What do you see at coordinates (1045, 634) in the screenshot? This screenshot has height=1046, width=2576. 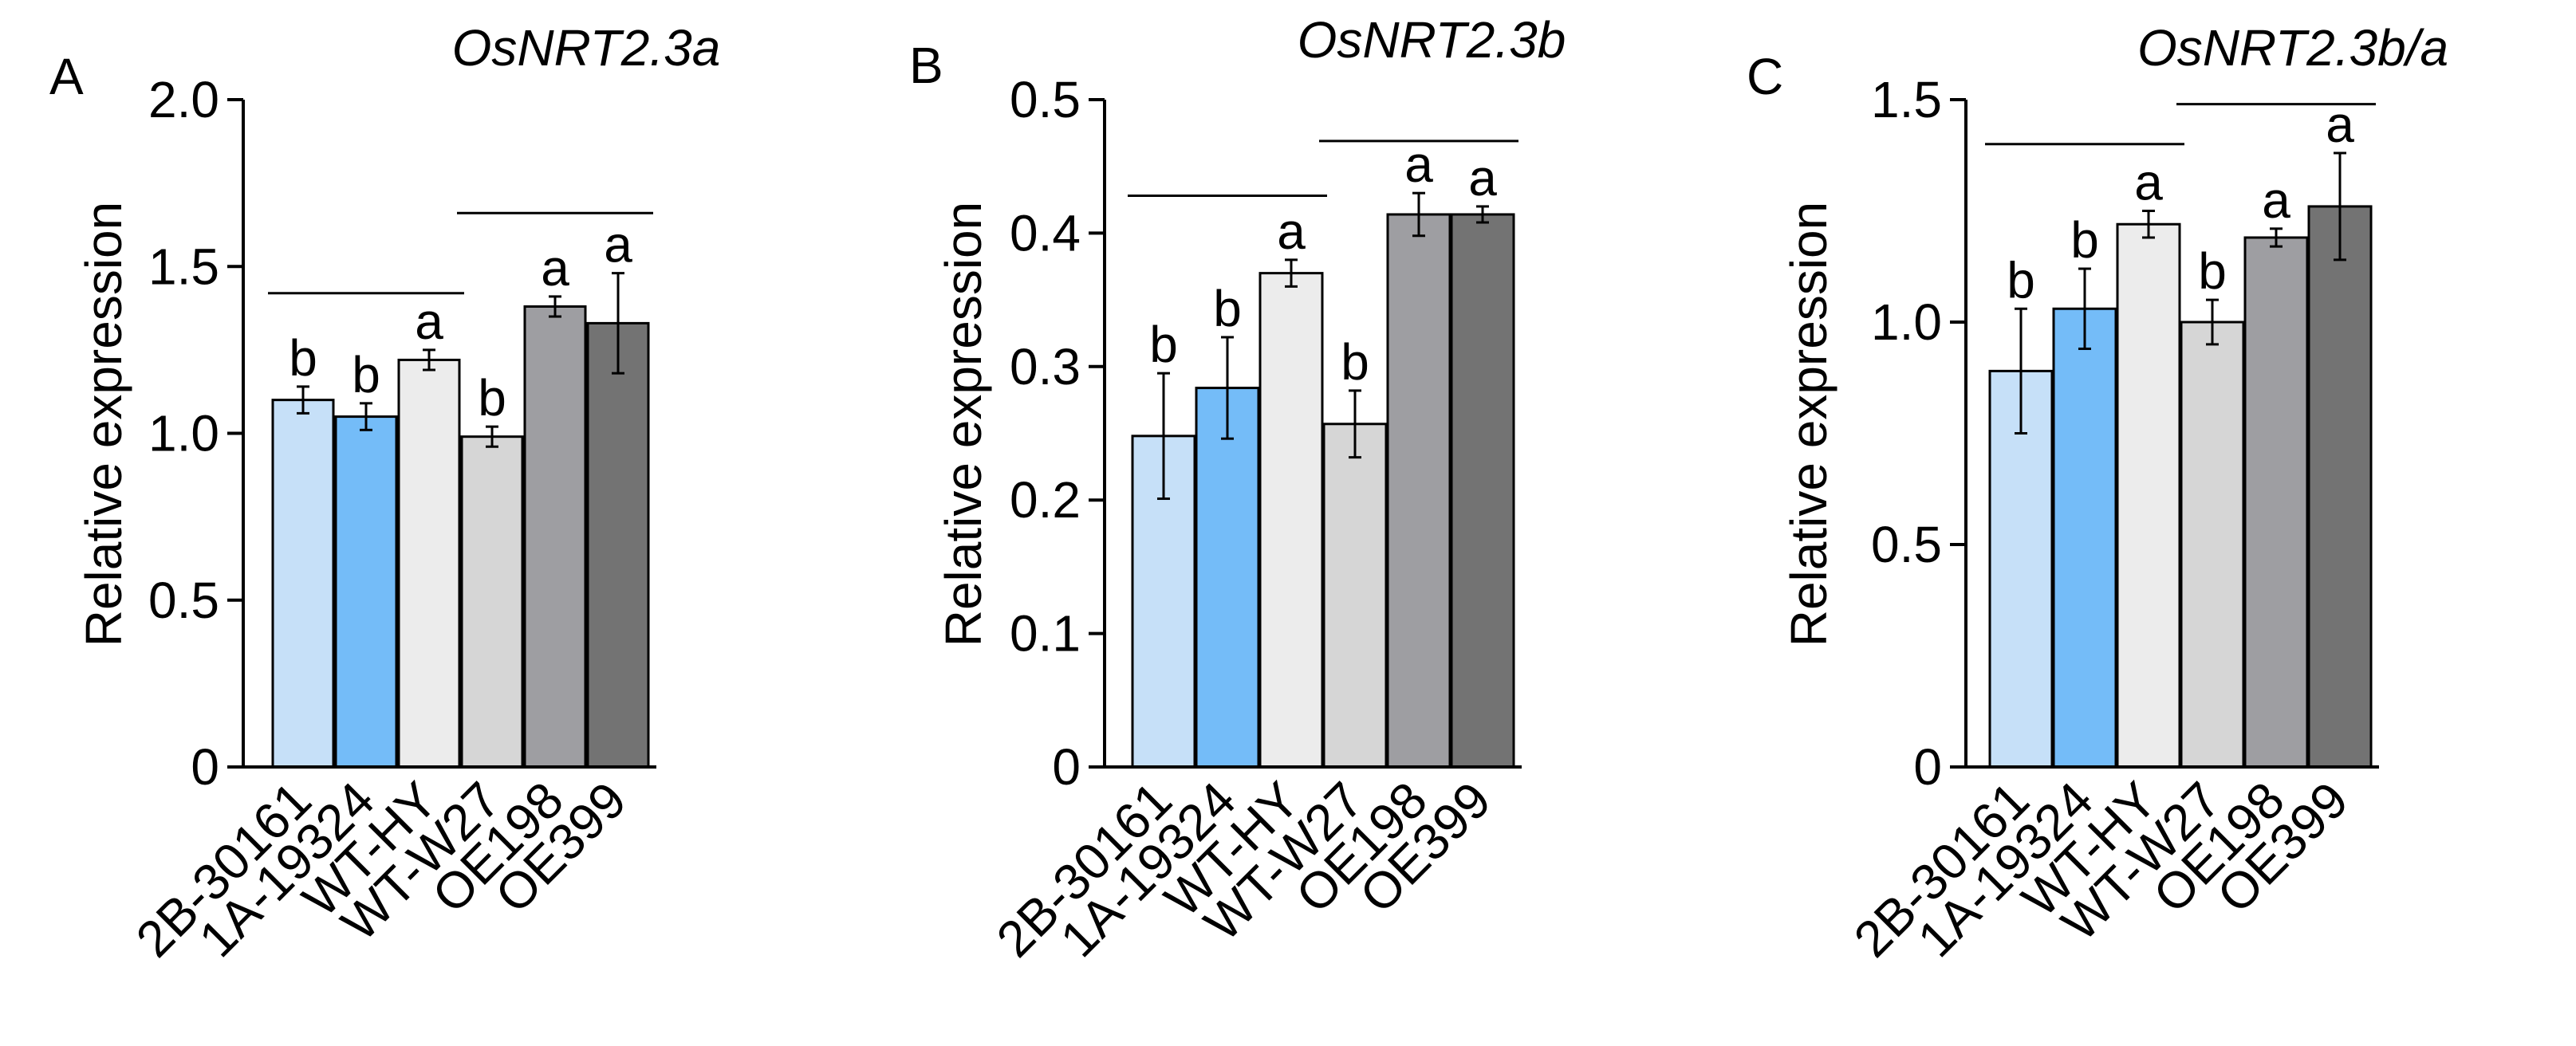 I see `y-tick-label: 0.1` at bounding box center [1045, 634].